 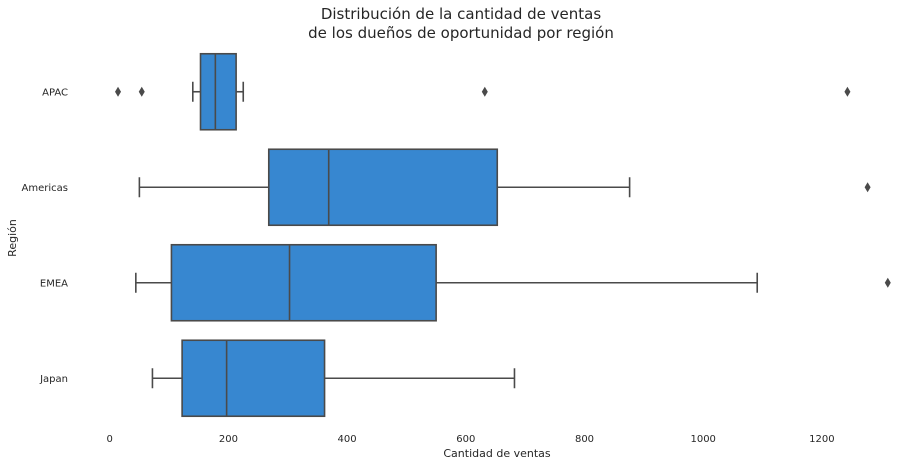 I want to click on x-tick-label: 1000, so click(x=702, y=439).